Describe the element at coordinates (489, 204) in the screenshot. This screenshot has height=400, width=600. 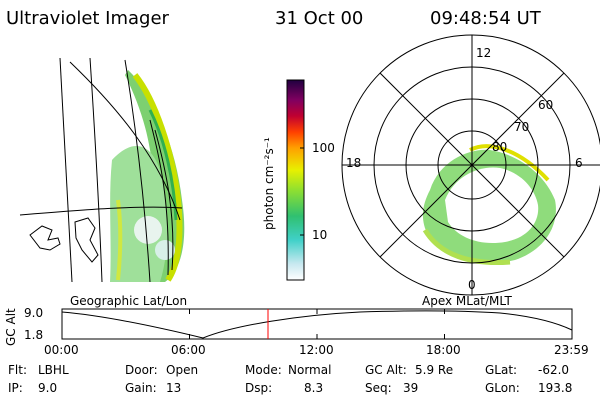
I see `aurora-oval-polar` at that location.